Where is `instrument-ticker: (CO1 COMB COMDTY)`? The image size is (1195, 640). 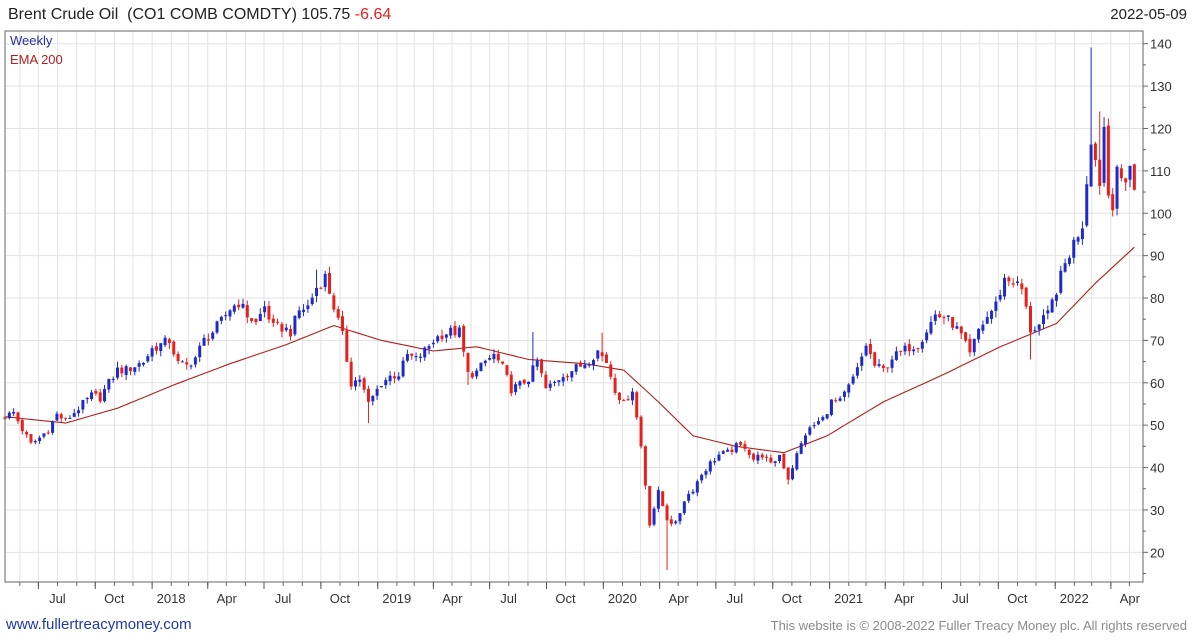 instrument-ticker: (CO1 COMB COMDTY) is located at coordinates (212, 14).